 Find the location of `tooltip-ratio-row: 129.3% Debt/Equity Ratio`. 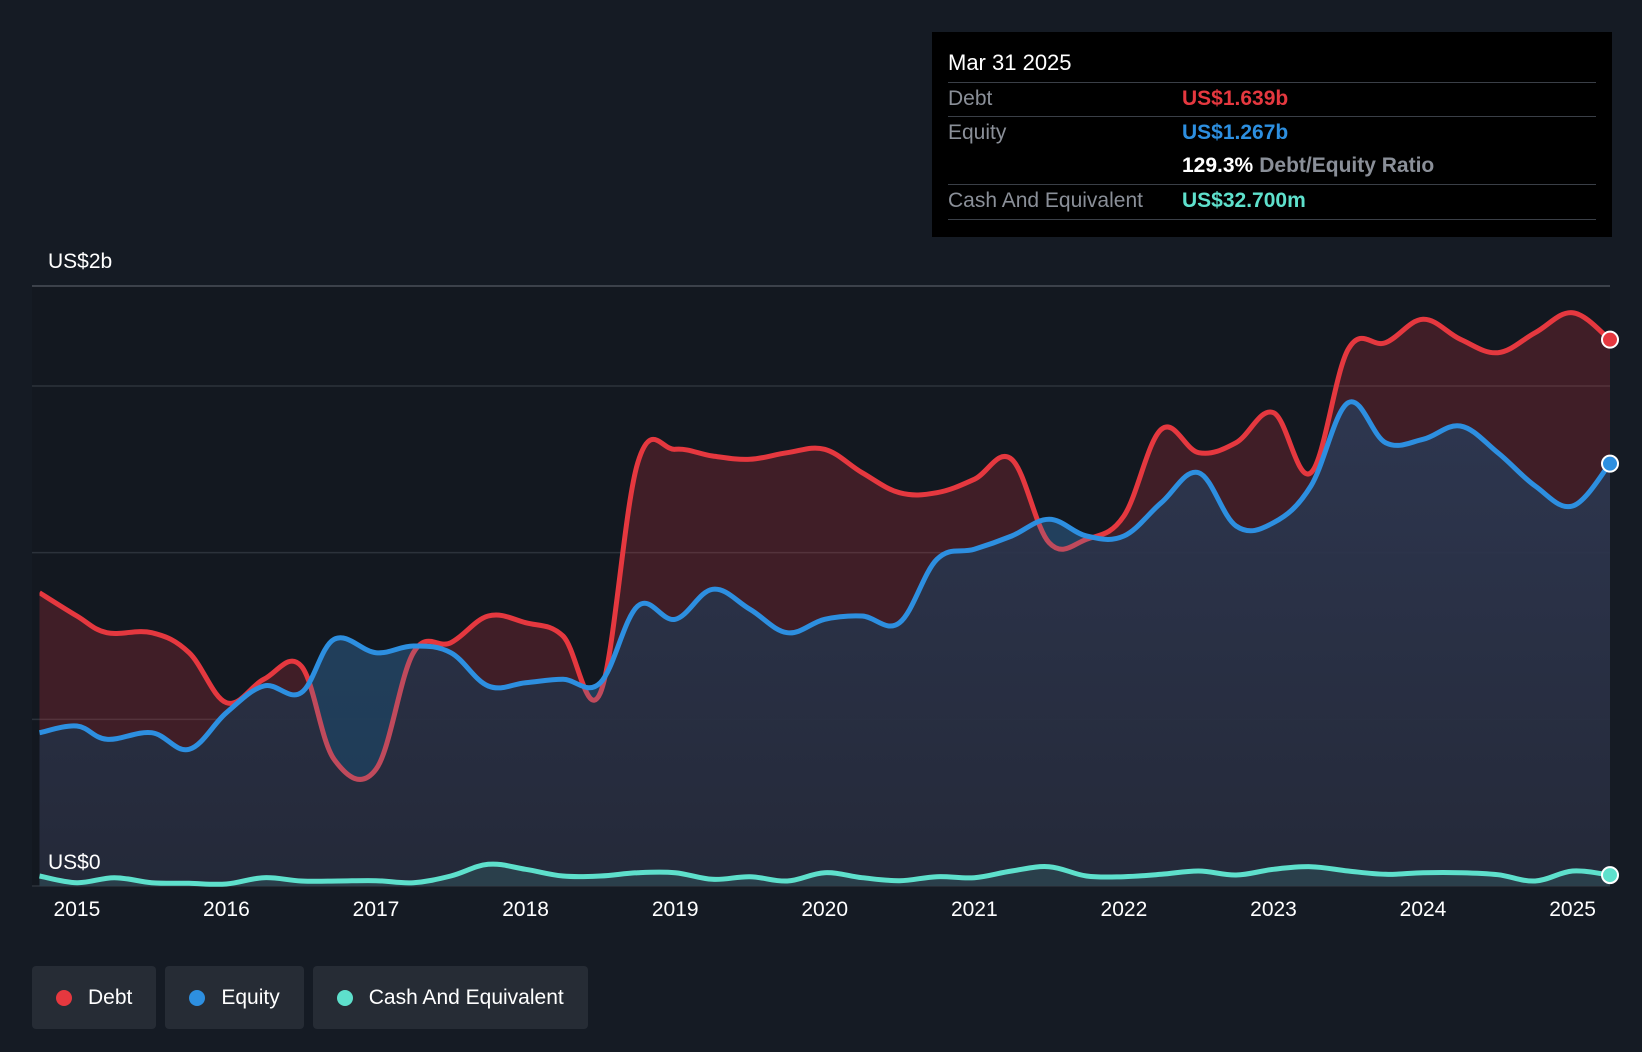

tooltip-ratio-row: 129.3% Debt/Equity Ratio is located at coordinates (1272, 167).